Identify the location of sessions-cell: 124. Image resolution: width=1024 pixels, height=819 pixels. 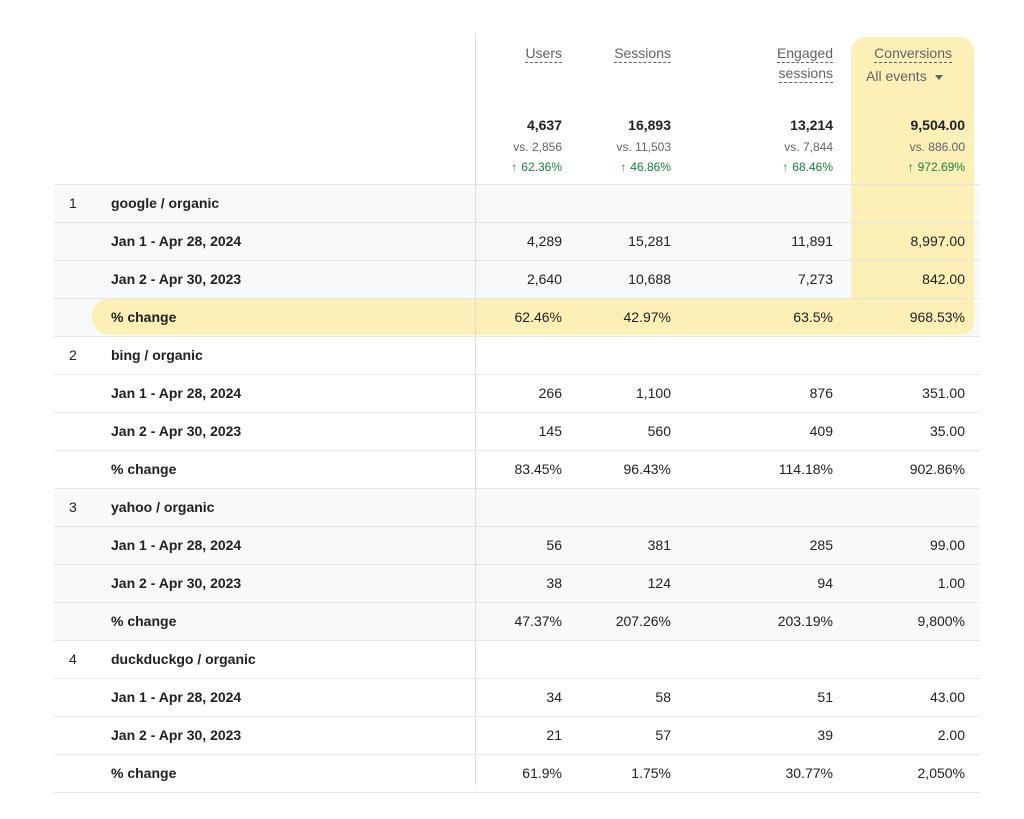
(659, 583).